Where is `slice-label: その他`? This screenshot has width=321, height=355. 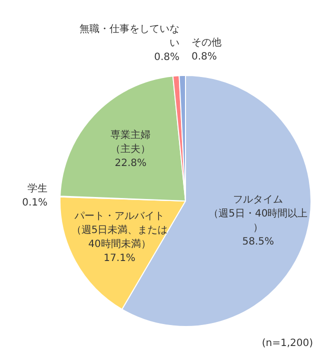 slice-label: その他 is located at coordinates (207, 42).